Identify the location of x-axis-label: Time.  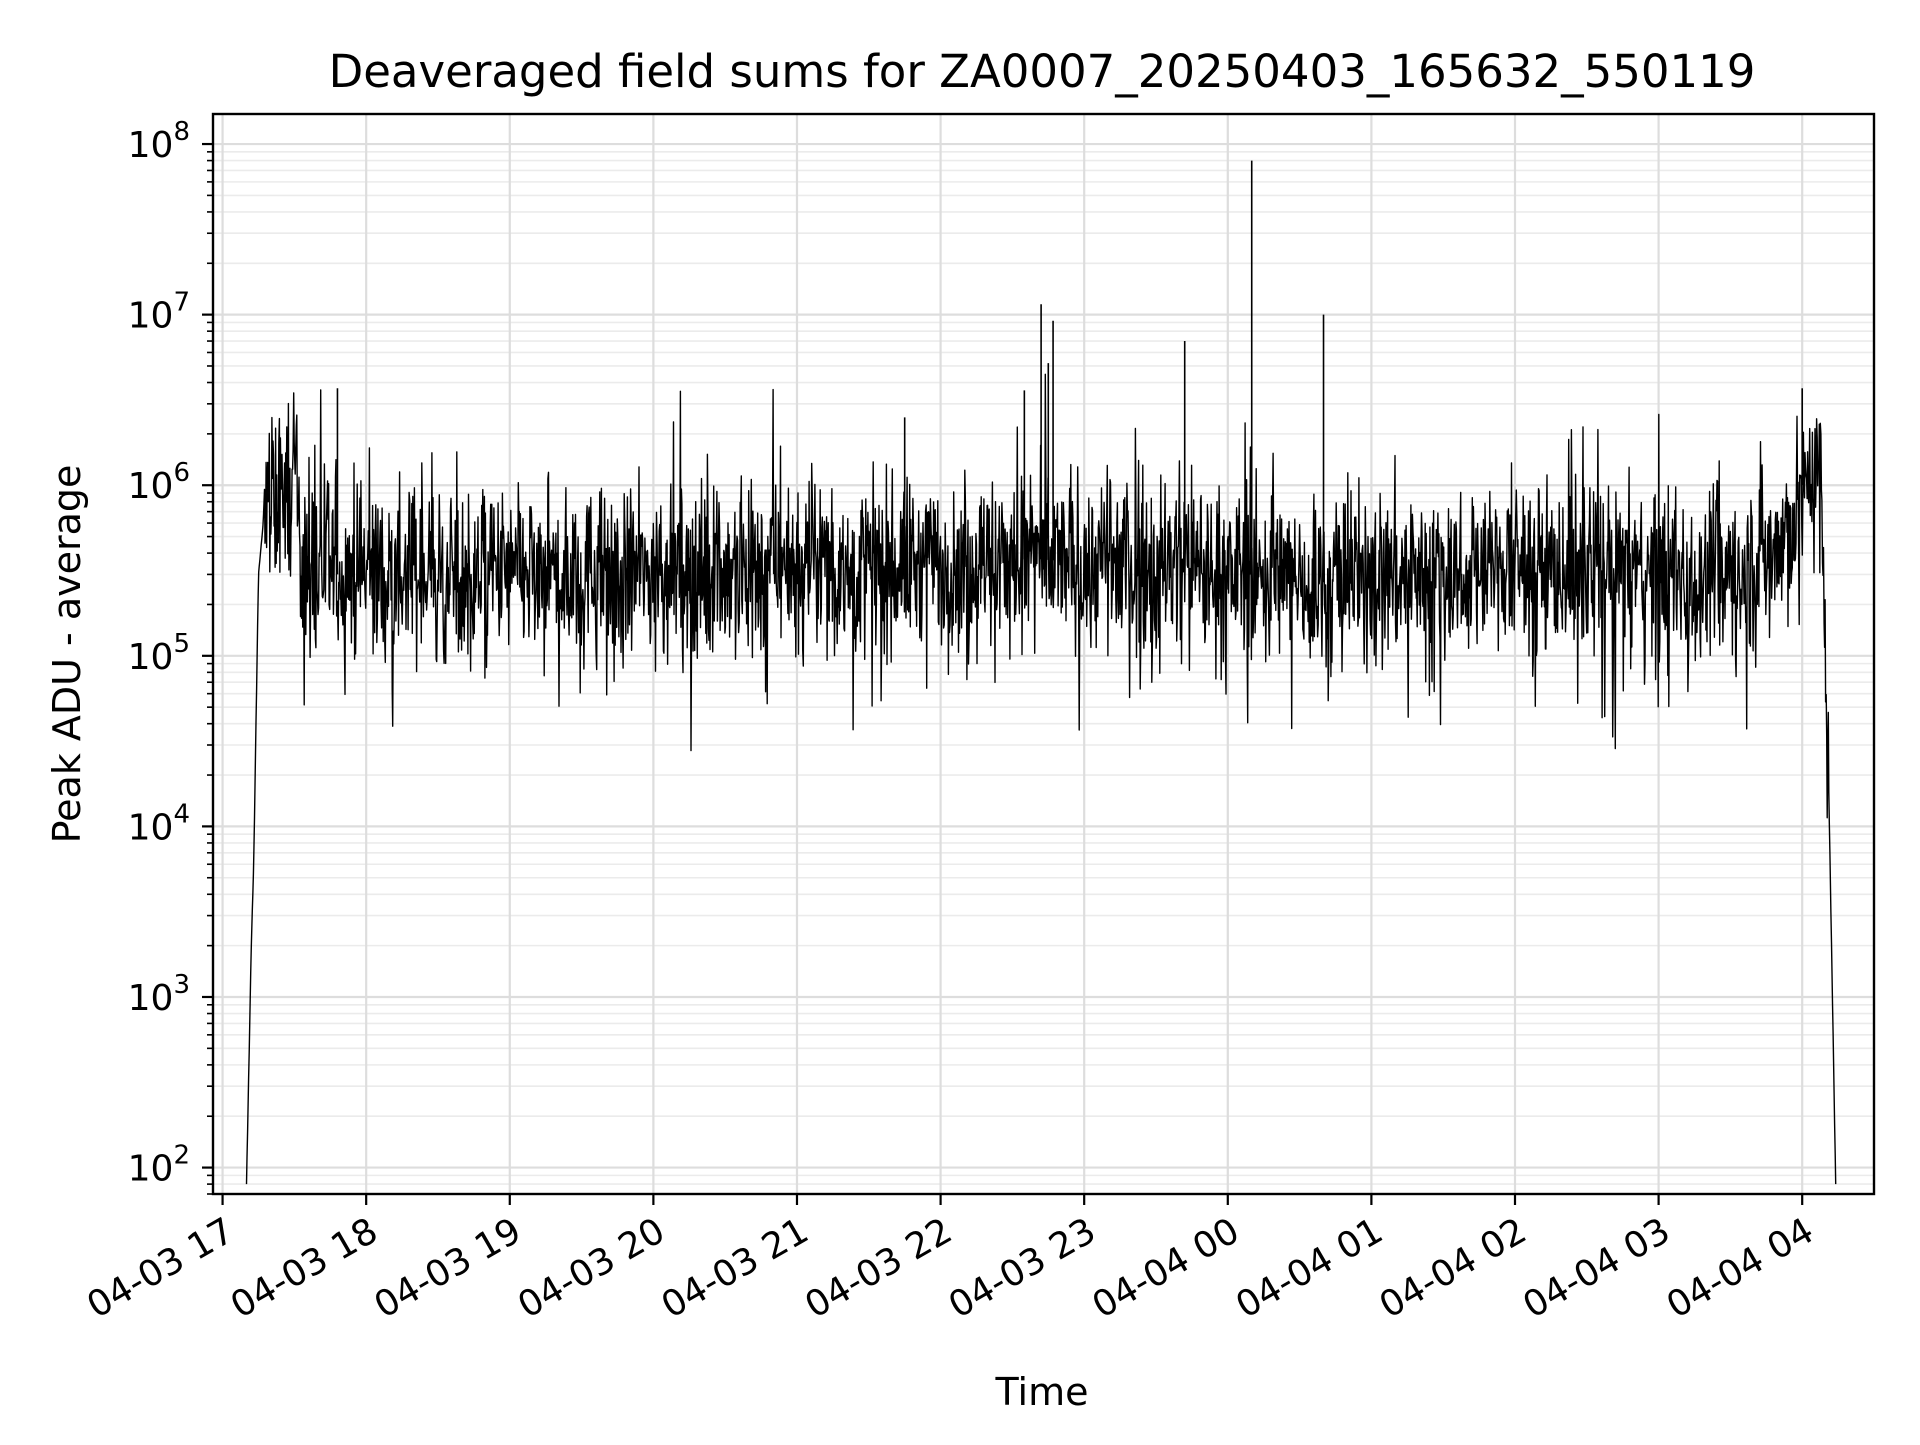
(1042, 1392).